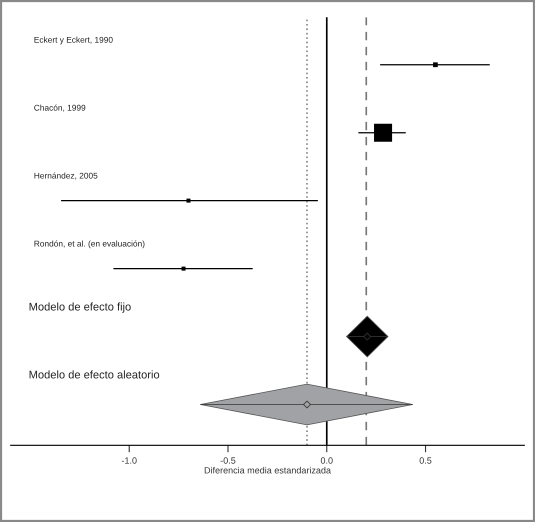 Image resolution: width=535 pixels, height=522 pixels. What do you see at coordinates (66, 176) in the screenshot?
I see `y-tick-label: Hernández, 2005` at bounding box center [66, 176].